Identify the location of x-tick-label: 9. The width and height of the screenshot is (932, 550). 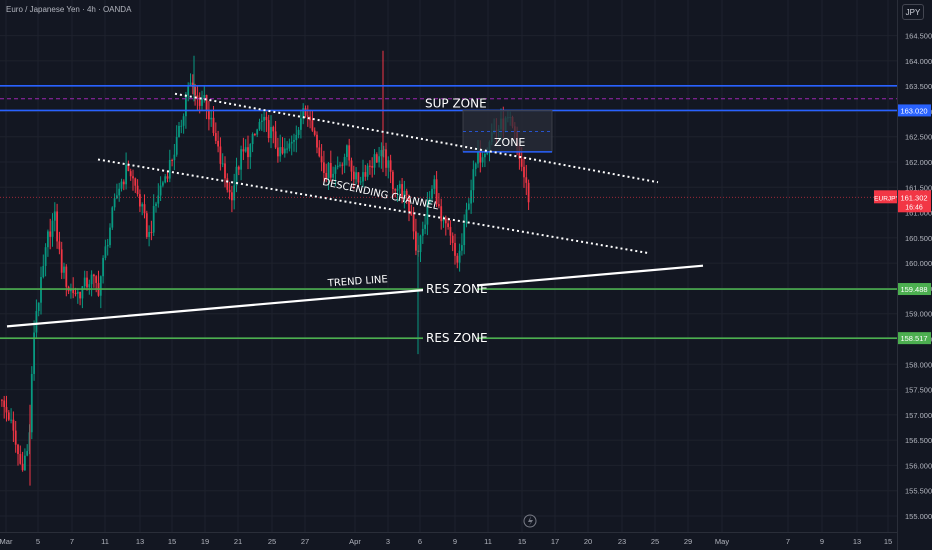
(822, 541).